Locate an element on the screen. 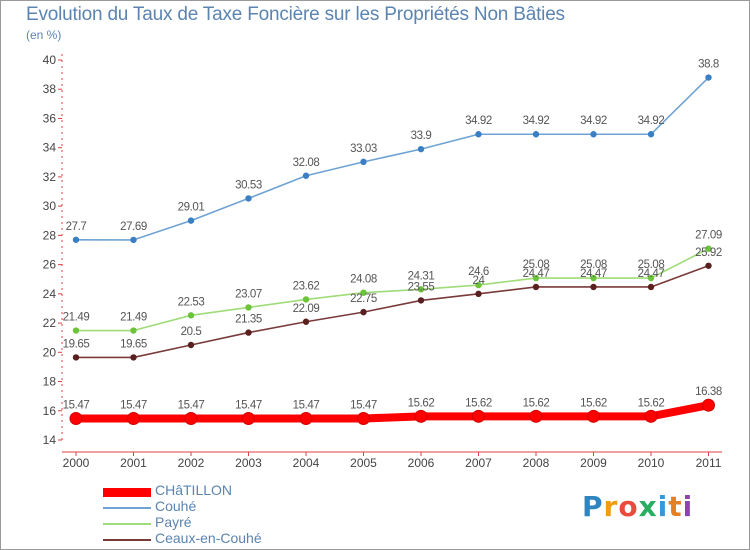 The image size is (750, 550). y-tick-label: 20 is located at coordinates (50, 352).